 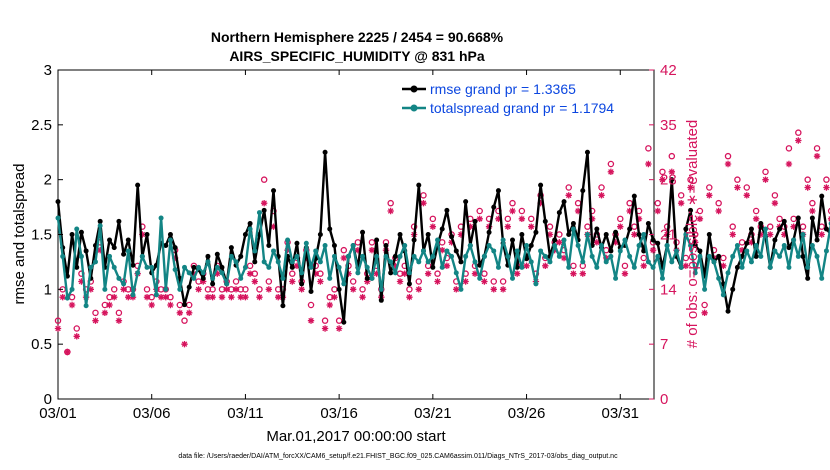 What do you see at coordinates (620, 413) in the screenshot?
I see `x-tick-label: 03/31` at bounding box center [620, 413].